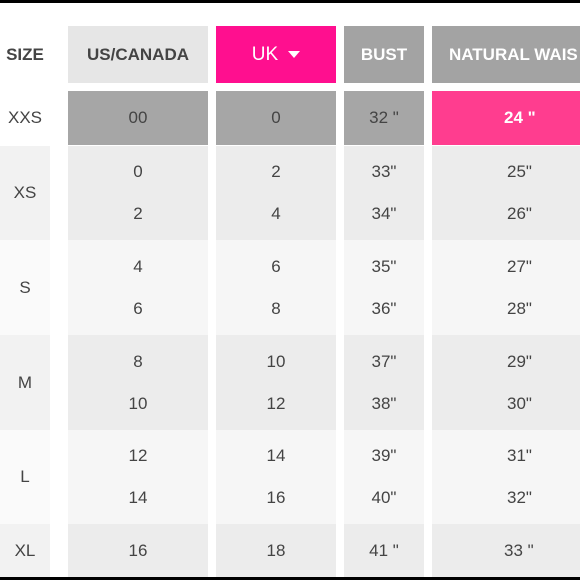  I want to click on waist-value: 33 ", so click(506, 550).